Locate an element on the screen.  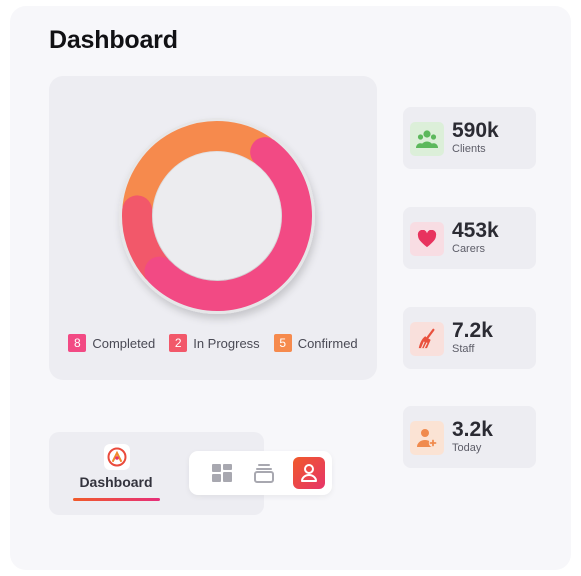
user-plus-icon is located at coordinates (427, 438).